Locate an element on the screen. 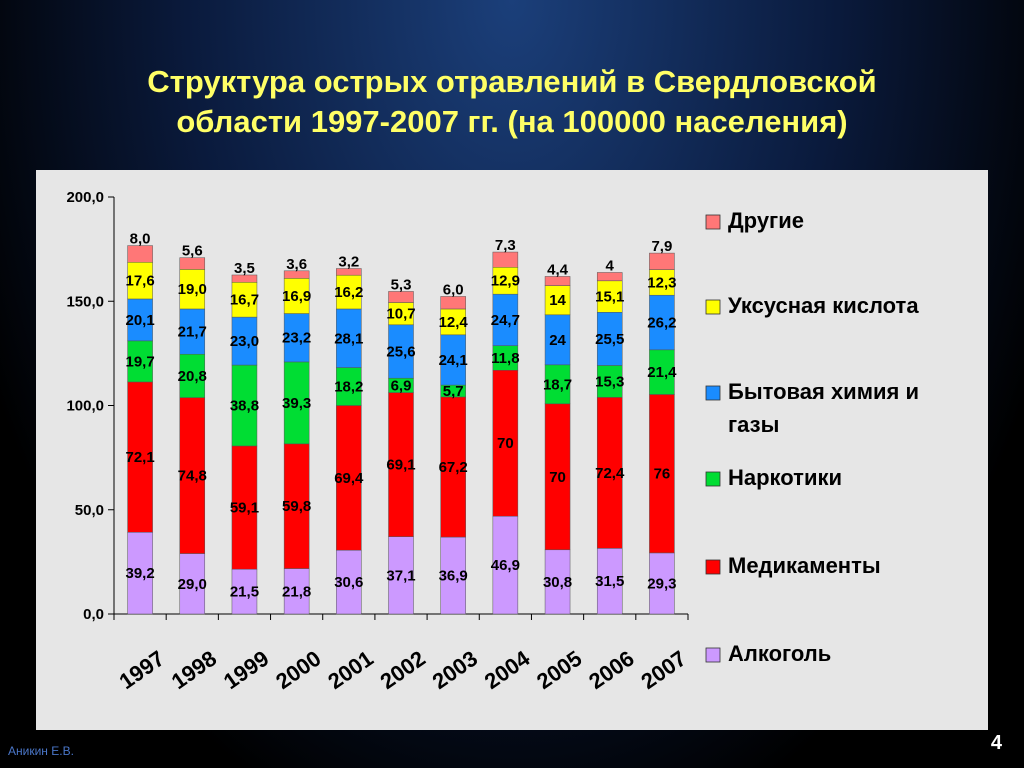 The image size is (1024, 768). data-label: 72,4 is located at coordinates (610, 473).